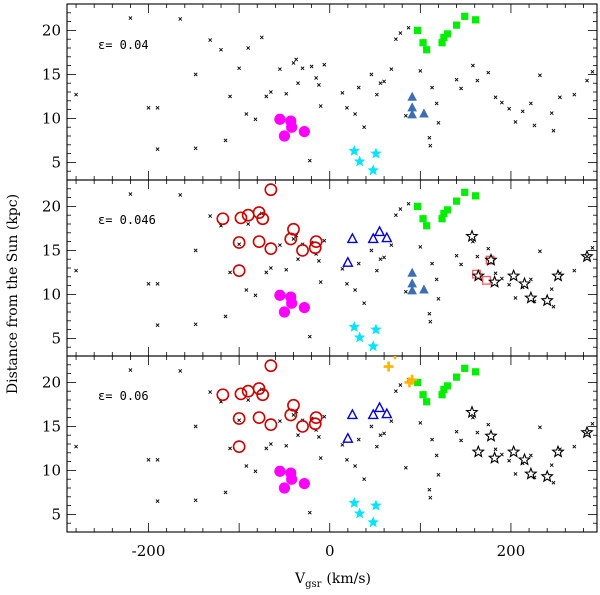 Image resolution: width=600 pixels, height=595 pixels. What do you see at coordinates (13, 294) in the screenshot?
I see `y-axis-title: Distance from the Sun (kpc)` at bounding box center [13, 294].